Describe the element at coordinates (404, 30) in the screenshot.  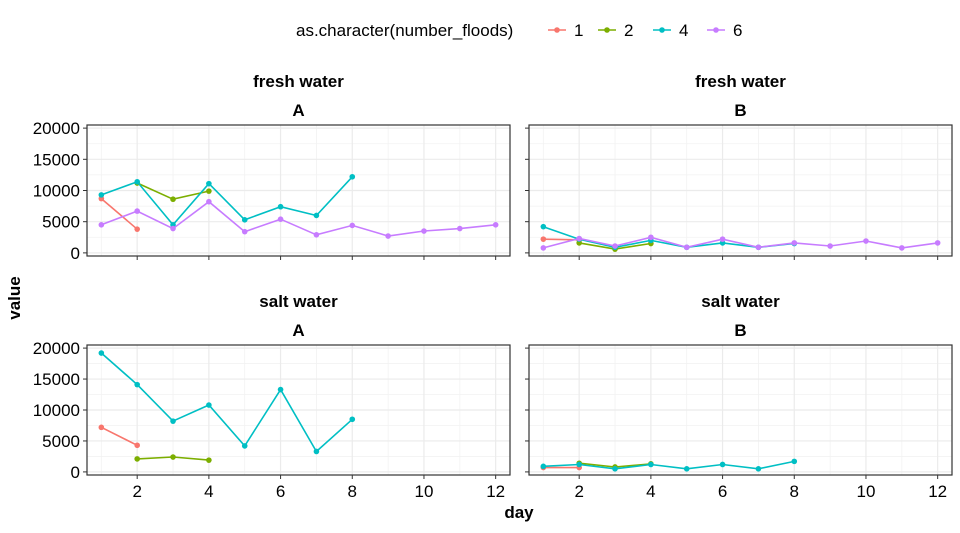
I see `legend-title: as.character(number_floods)` at that location.